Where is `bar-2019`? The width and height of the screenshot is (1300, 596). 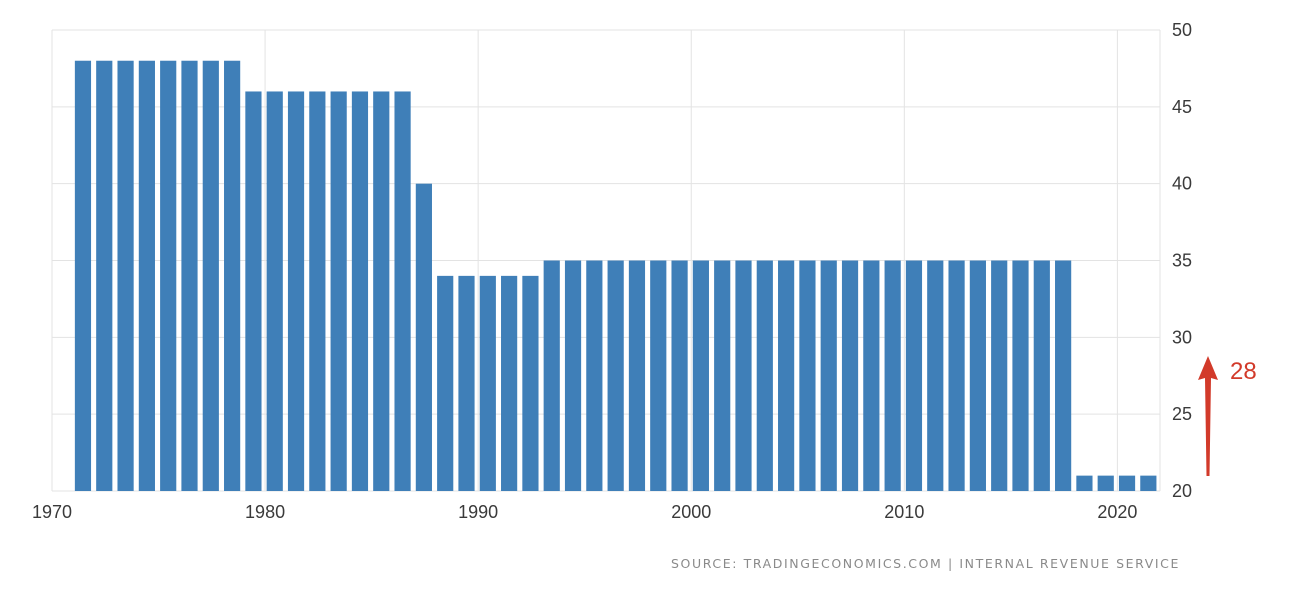 bar-2019 is located at coordinates (1105, 483).